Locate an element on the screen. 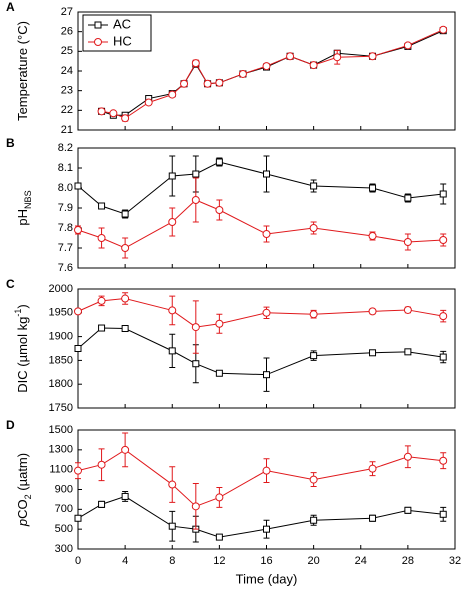  panel-label: D is located at coordinates (10, 425).